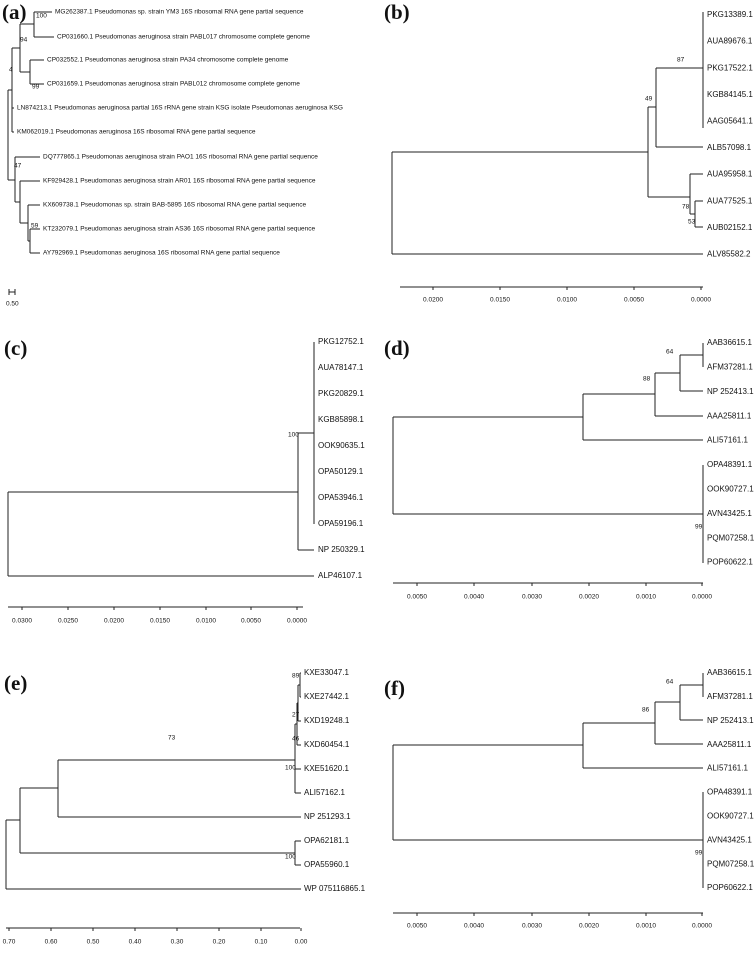 This screenshot has height=968, width=755. What do you see at coordinates (11, 70) in the screenshot?
I see `bootstrap-value: 4` at bounding box center [11, 70].